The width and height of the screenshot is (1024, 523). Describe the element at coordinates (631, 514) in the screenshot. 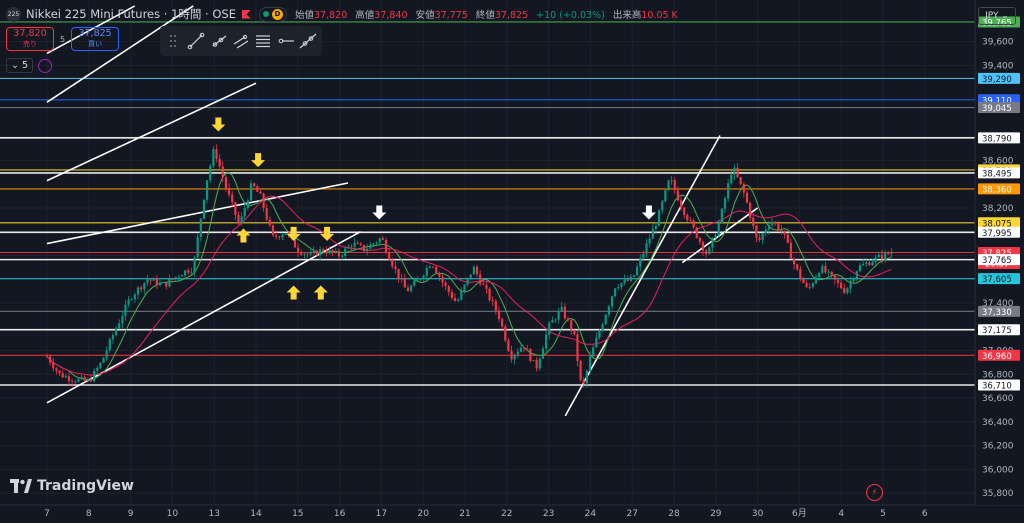

I see `time-tick-label: 27` at that location.